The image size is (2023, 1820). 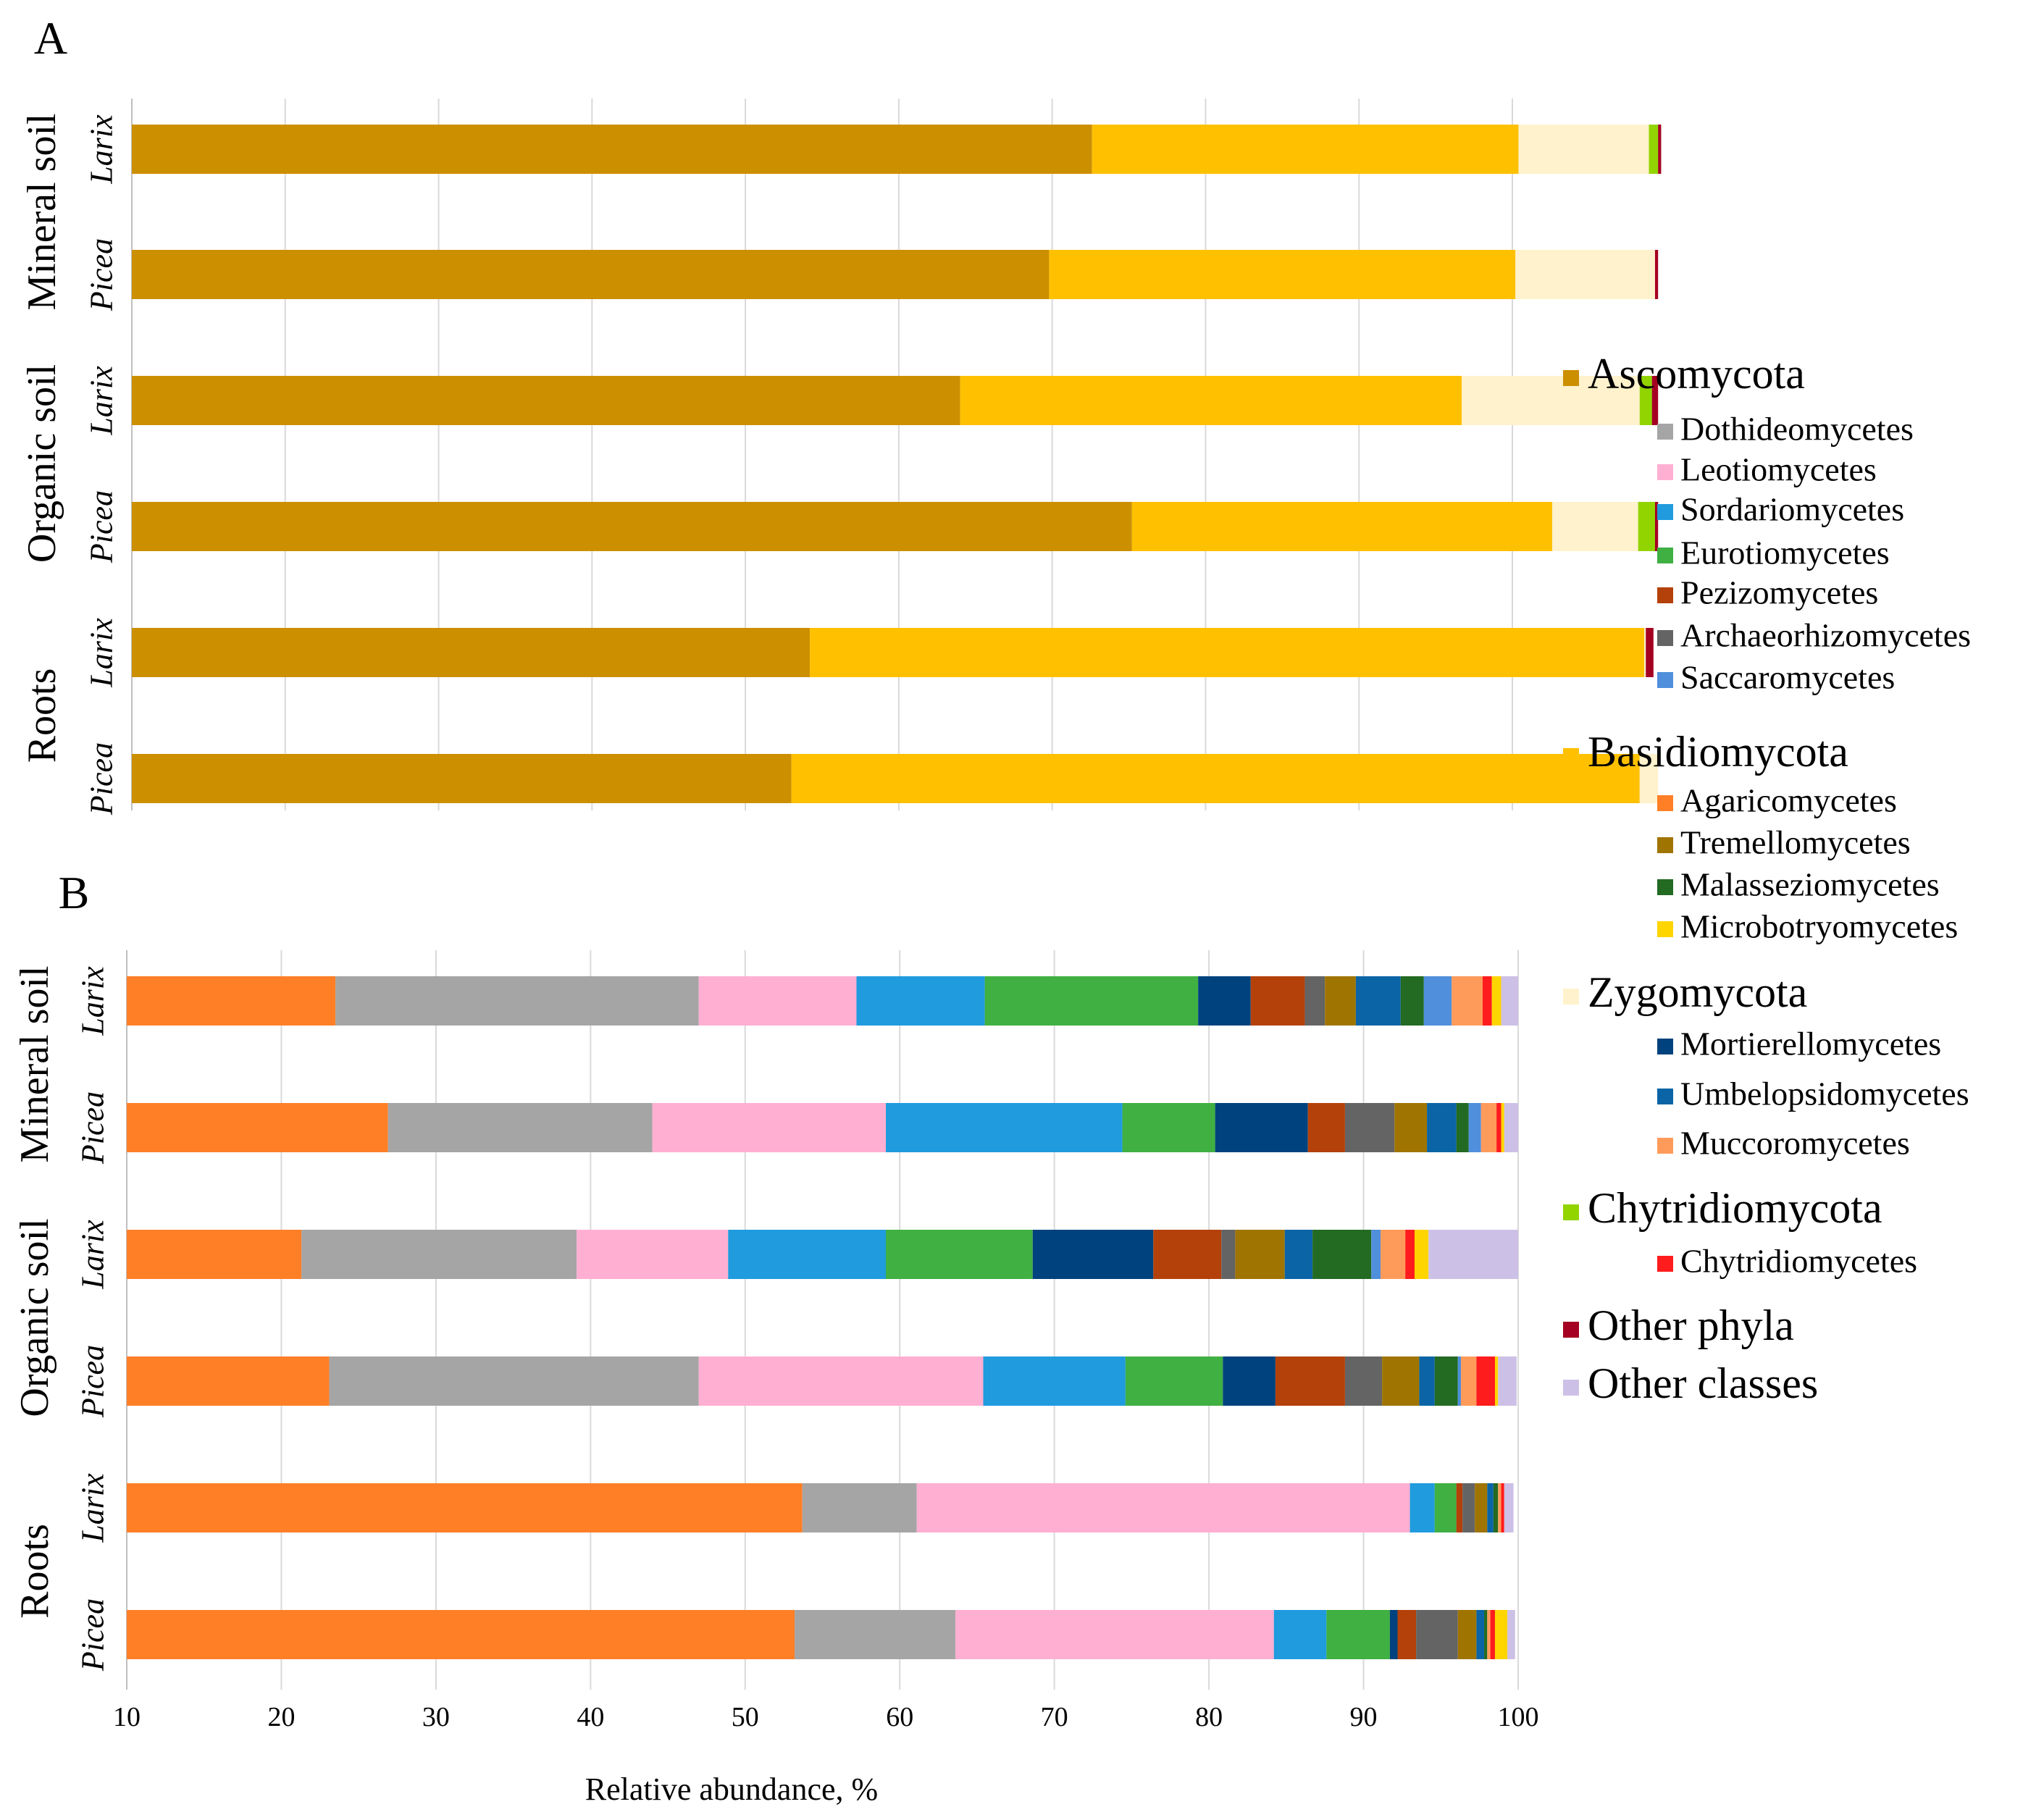 I want to click on legend-swatch-muccoromycetes, so click(x=1665, y=1146).